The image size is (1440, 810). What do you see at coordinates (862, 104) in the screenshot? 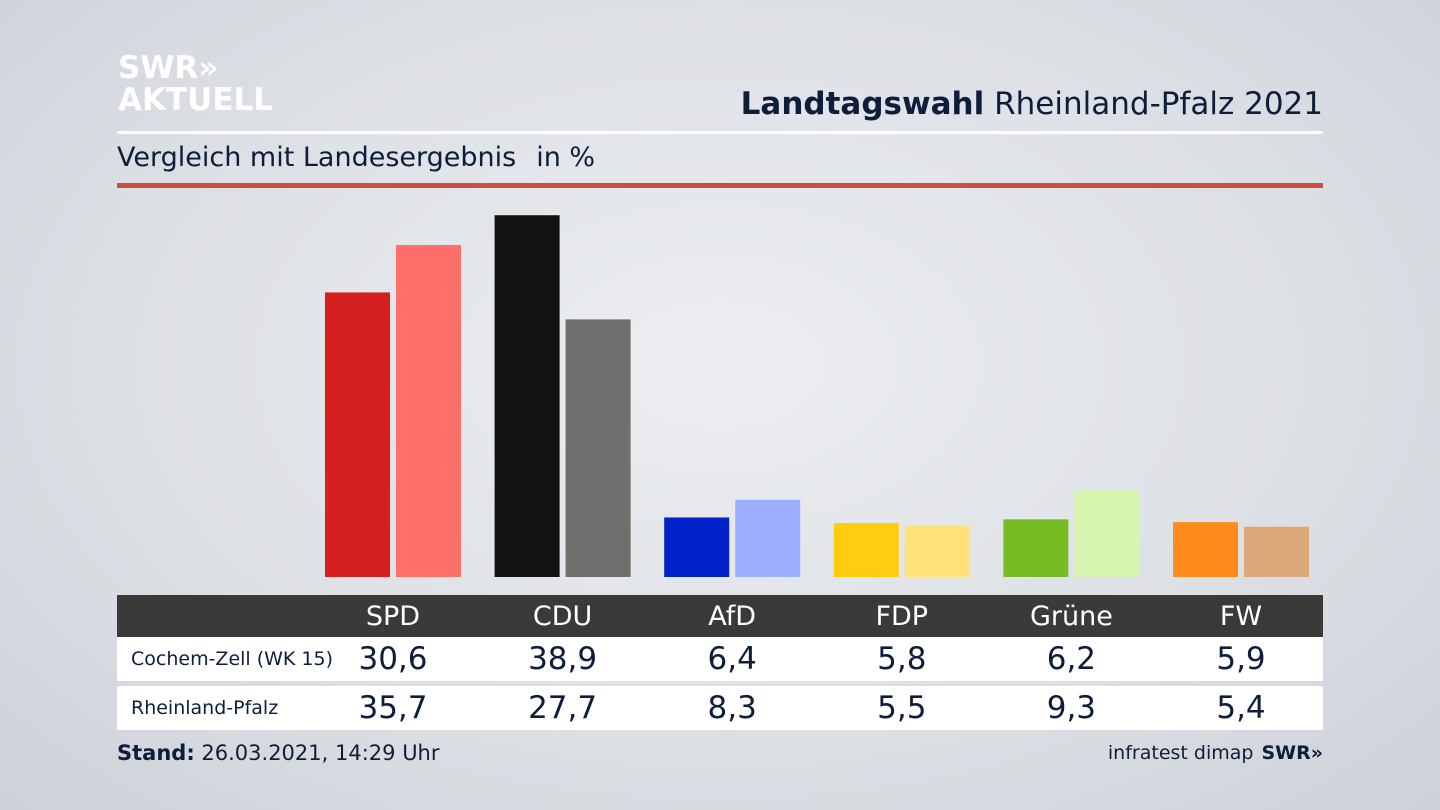
I see `title-bold: Landtagswahl` at bounding box center [862, 104].